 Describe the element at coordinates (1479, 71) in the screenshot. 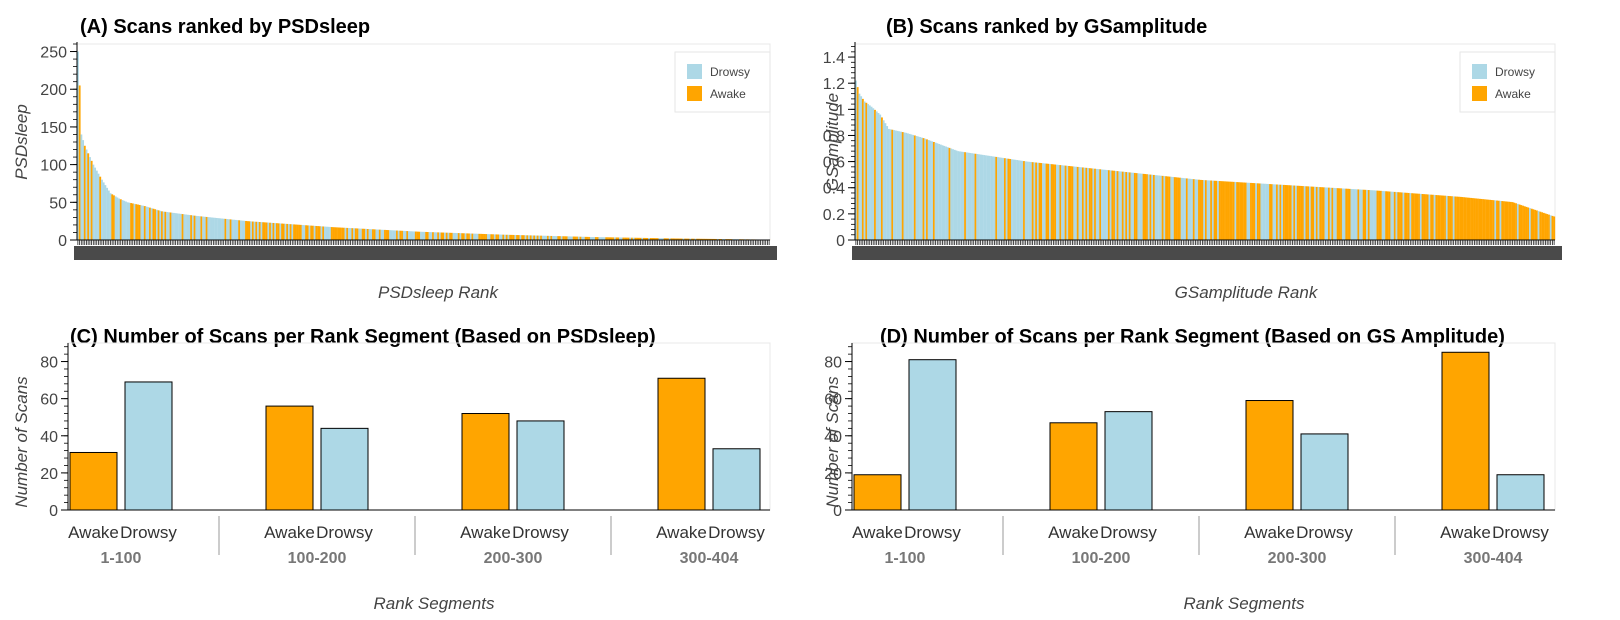

I see `legend-swatch-drowsy` at that location.